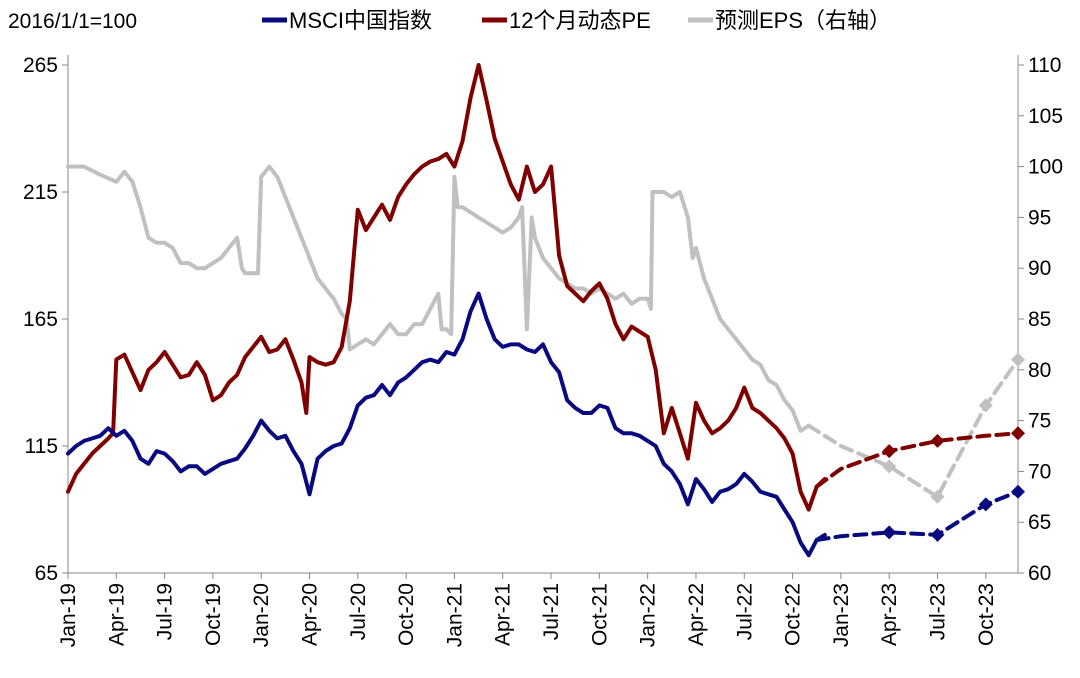  What do you see at coordinates (503, 614) in the screenshot?
I see `x-tick-label: Apr-21` at bounding box center [503, 614].